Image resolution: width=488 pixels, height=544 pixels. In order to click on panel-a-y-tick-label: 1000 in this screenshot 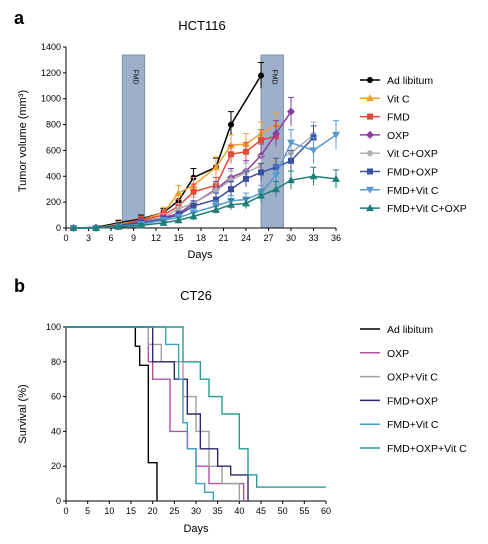, I will do `click(51, 99)`.